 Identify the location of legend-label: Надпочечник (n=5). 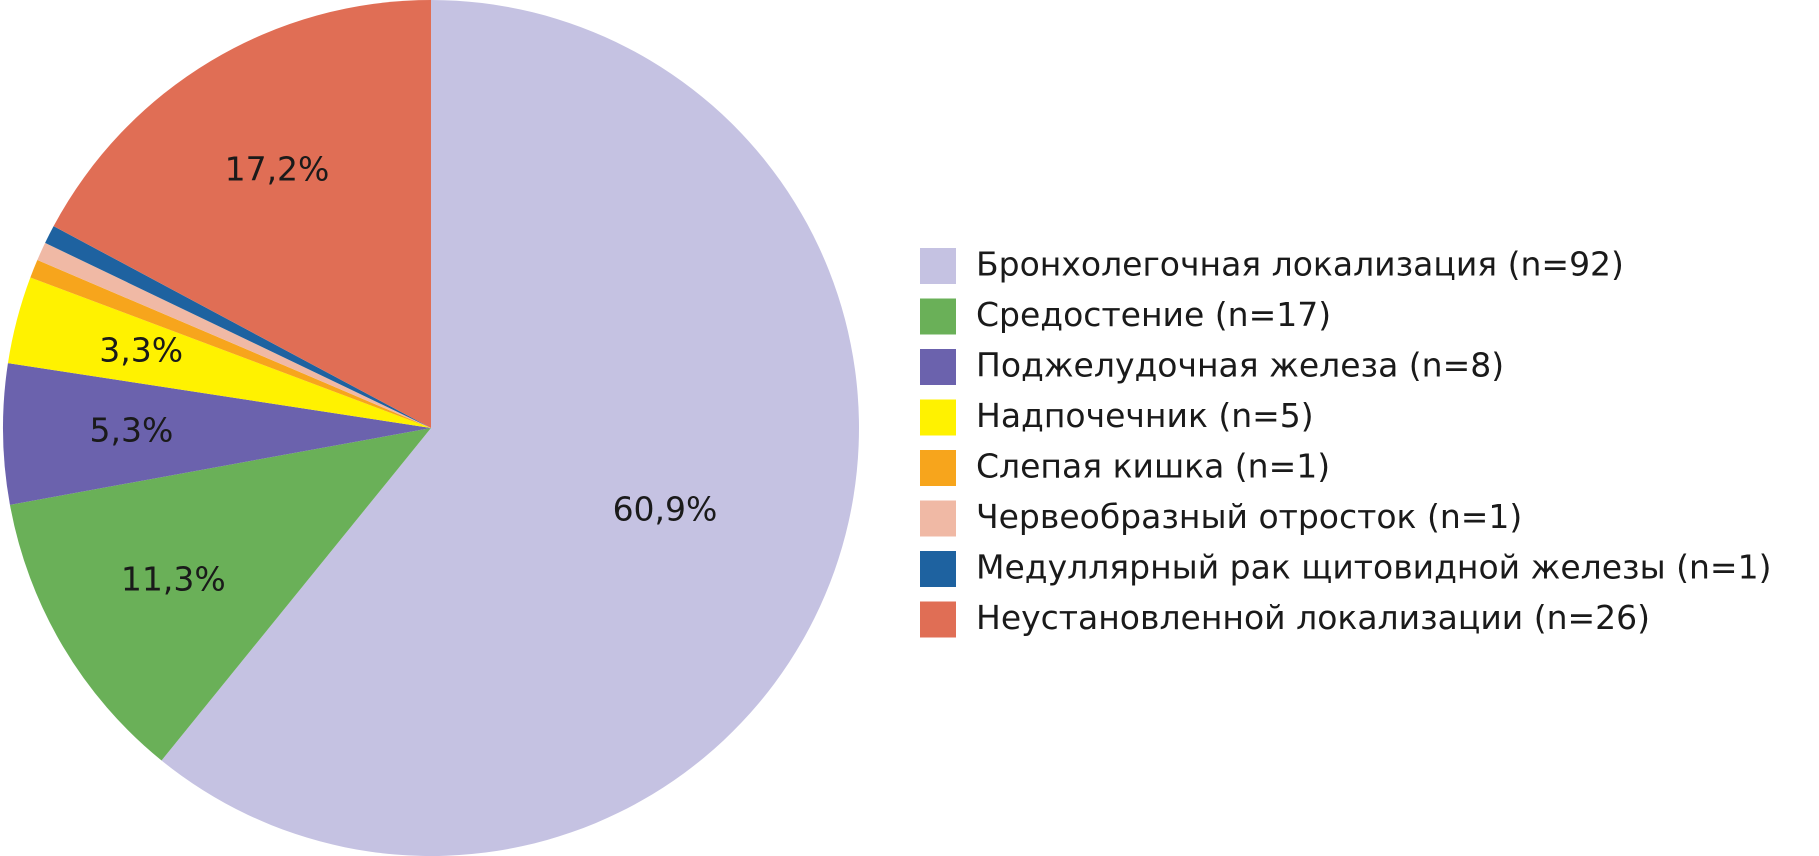
(1145, 415).